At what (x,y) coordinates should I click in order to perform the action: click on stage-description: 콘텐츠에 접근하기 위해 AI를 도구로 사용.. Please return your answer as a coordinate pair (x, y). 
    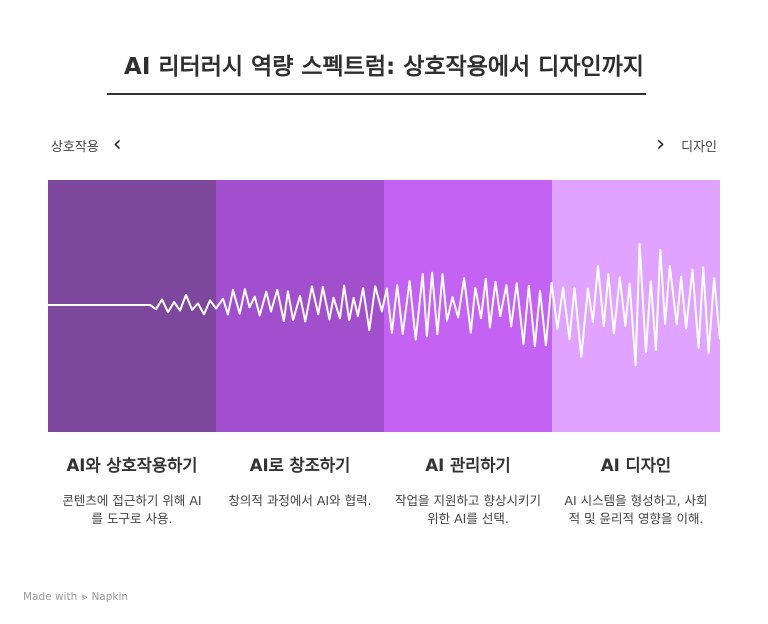
    Looking at the image, I should click on (132, 509).